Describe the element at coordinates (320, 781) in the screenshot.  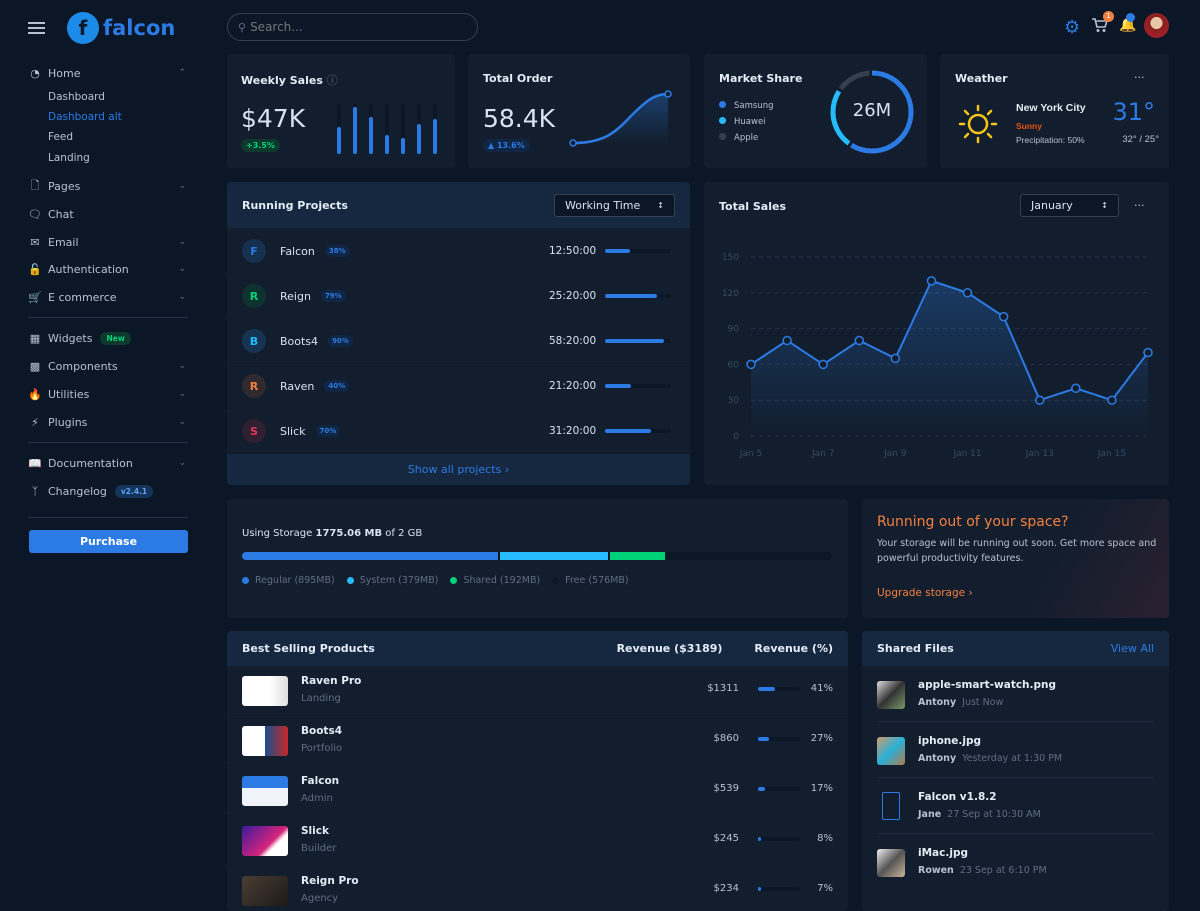
I see `product-name: Falcon` at that location.